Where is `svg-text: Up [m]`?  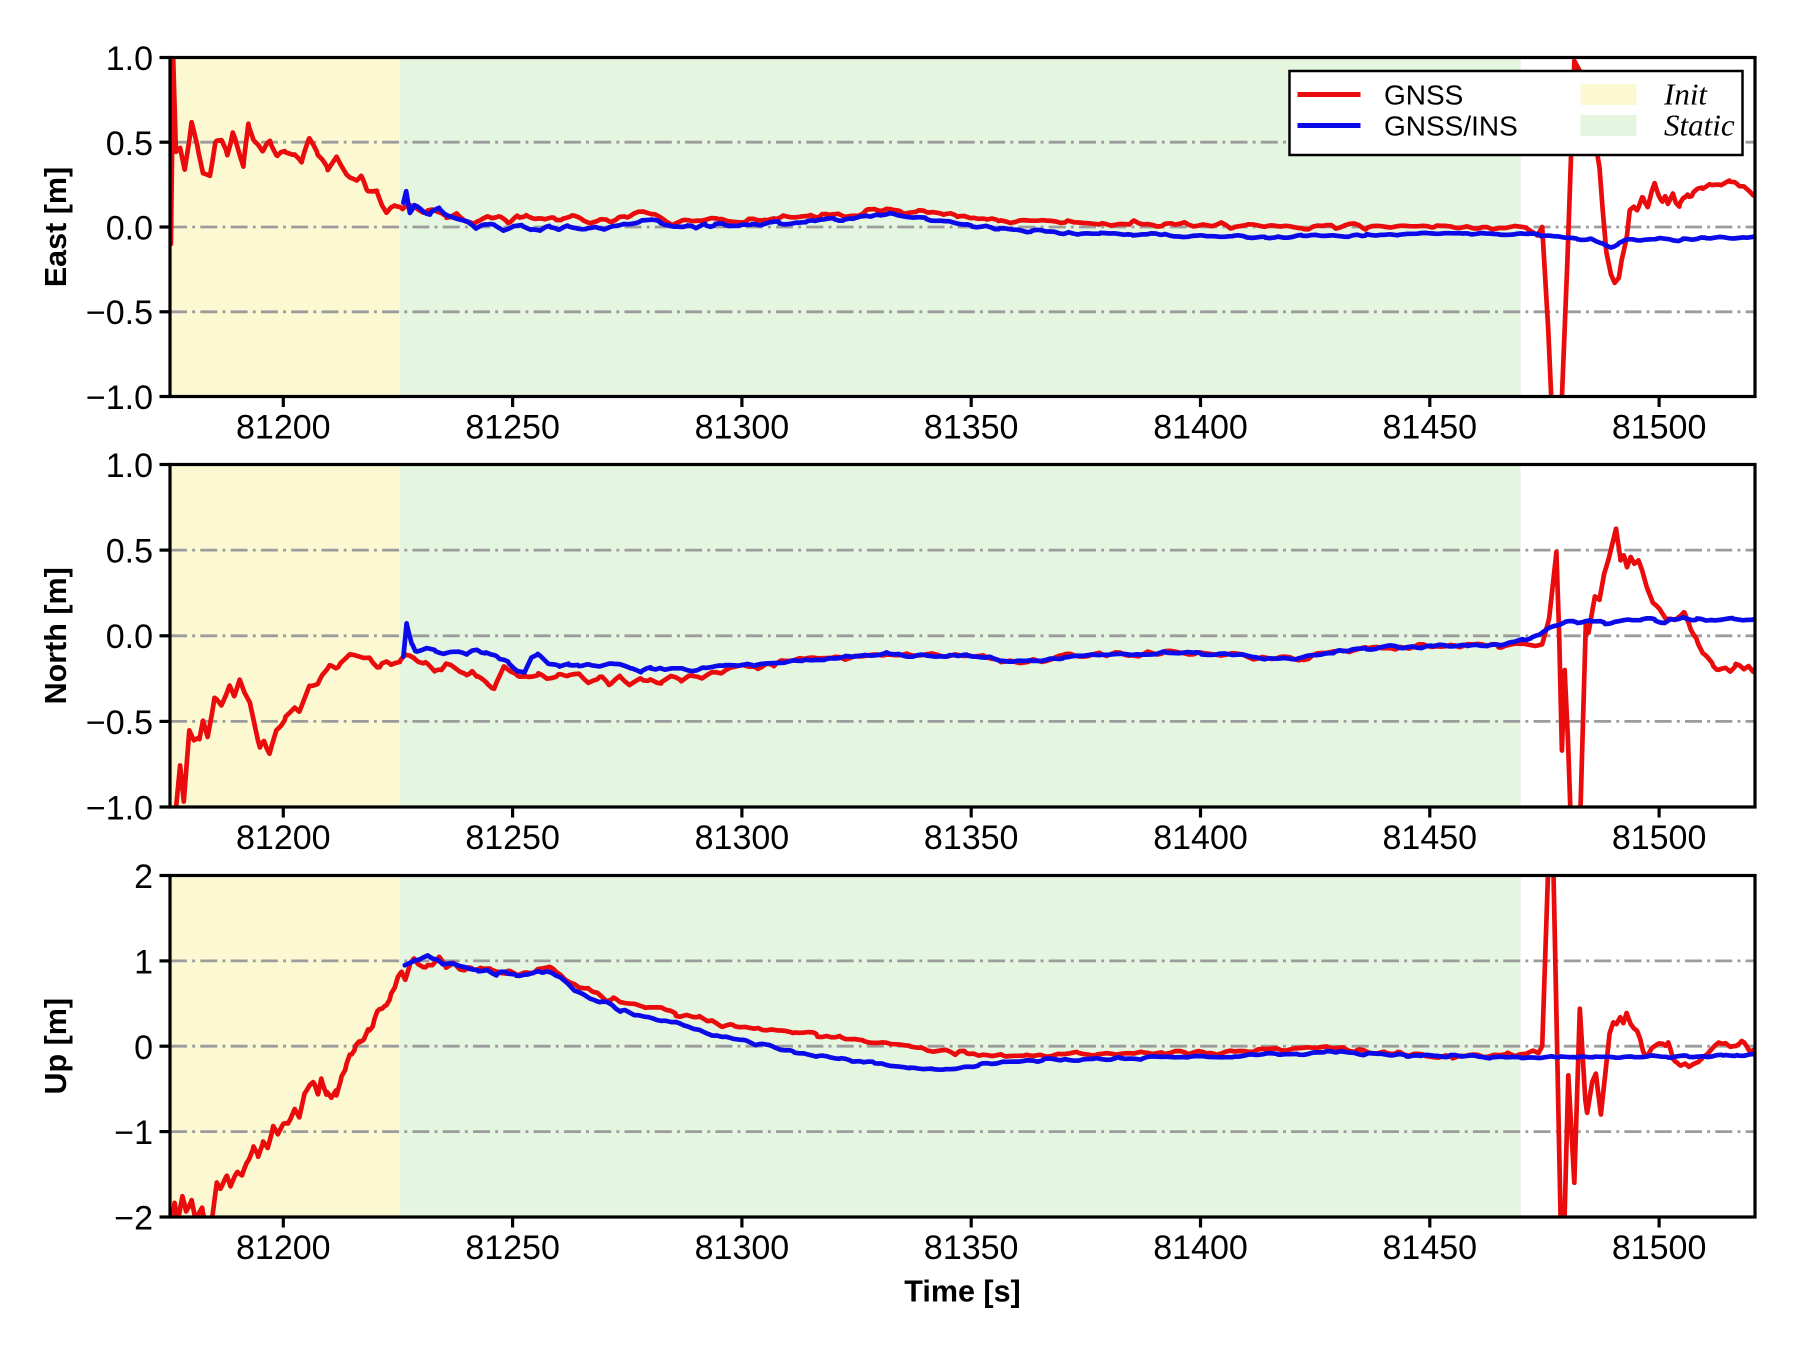
svg-text: Up [m] is located at coordinates (56, 1046).